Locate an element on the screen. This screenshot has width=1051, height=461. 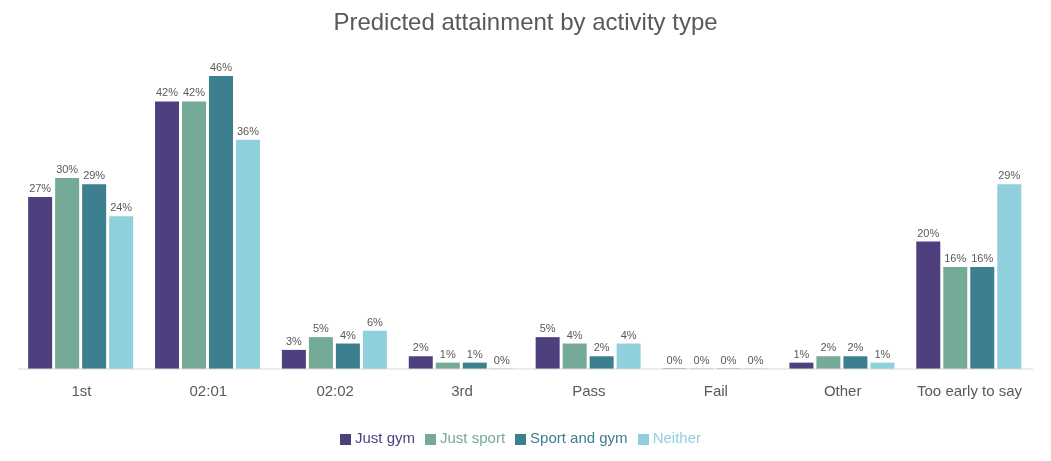
x-tick-label: 1st is located at coordinates (82, 390).